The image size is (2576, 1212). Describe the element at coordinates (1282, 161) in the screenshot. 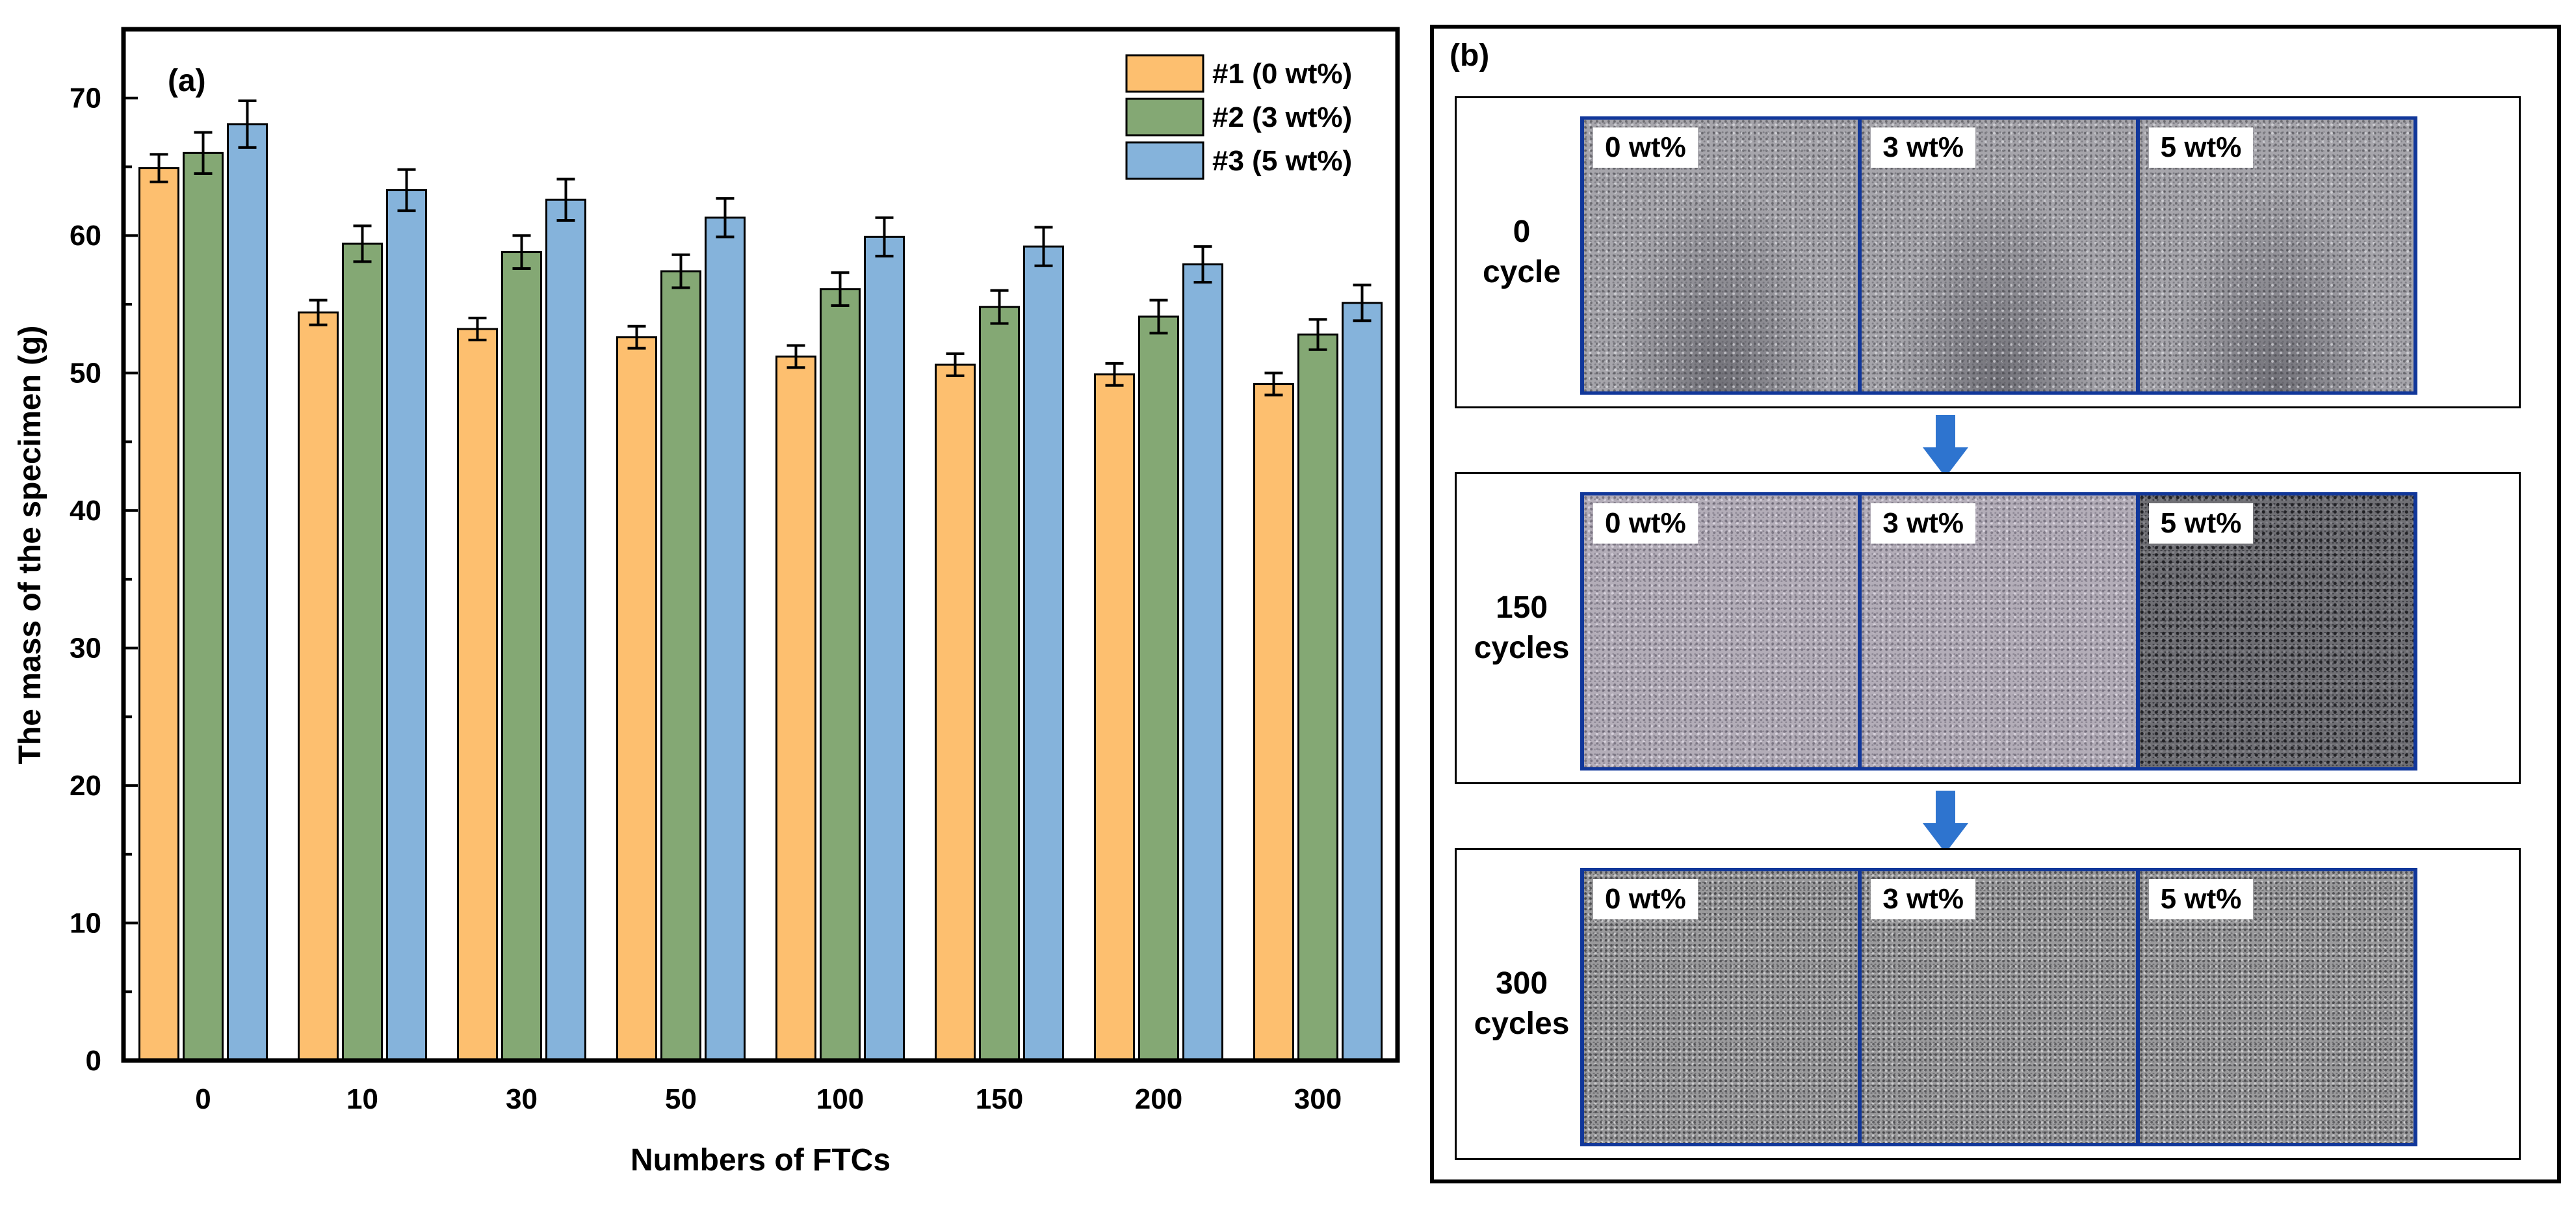

I see `legend-label-3: #3 (5 wt%)` at that location.